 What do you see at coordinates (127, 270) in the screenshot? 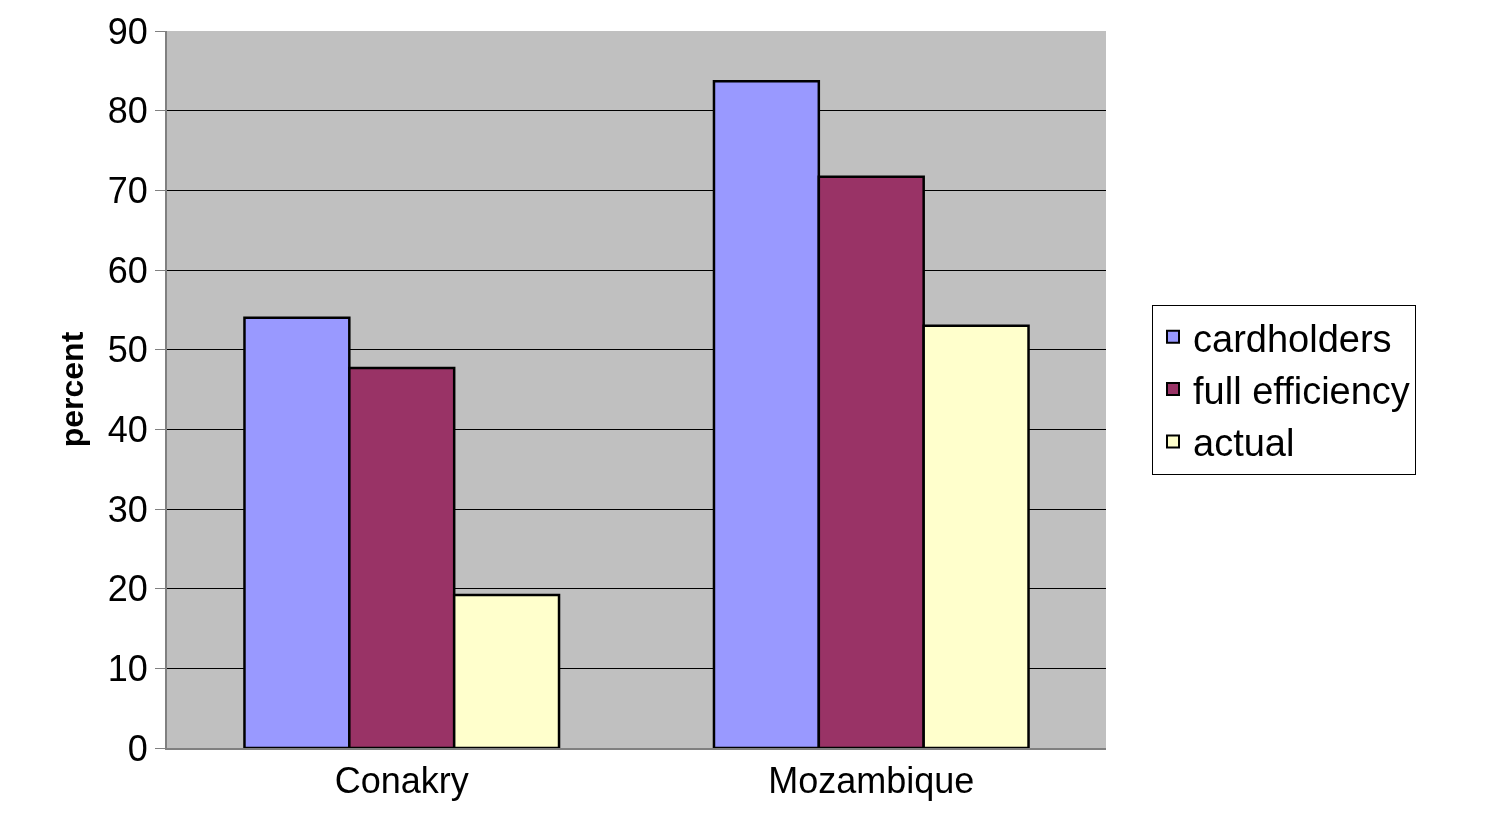
I see `y-tick-label: 60` at bounding box center [127, 270].